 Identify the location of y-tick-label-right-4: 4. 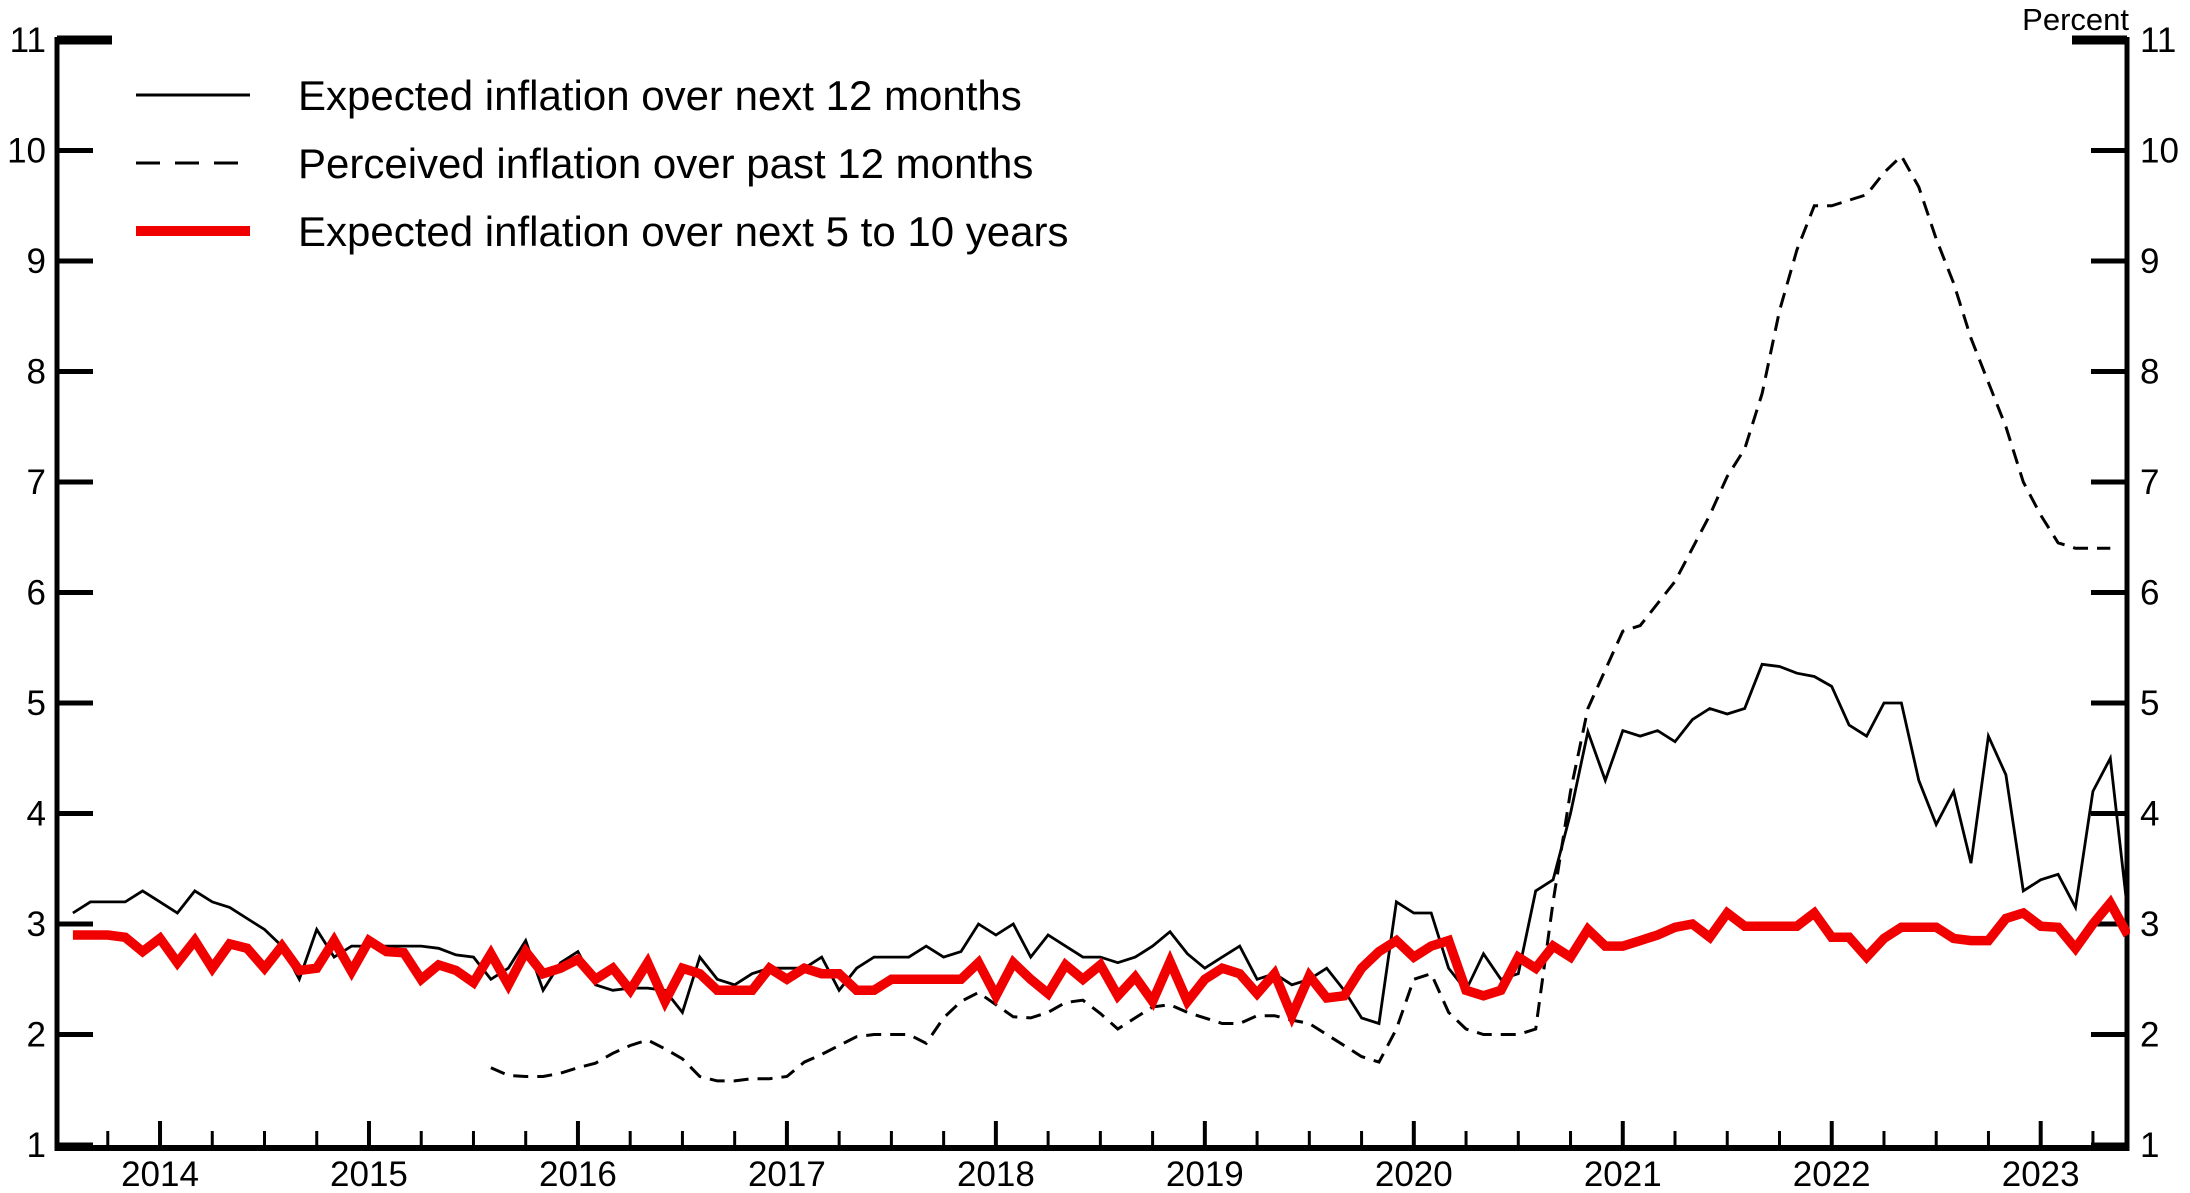
(2149, 814).